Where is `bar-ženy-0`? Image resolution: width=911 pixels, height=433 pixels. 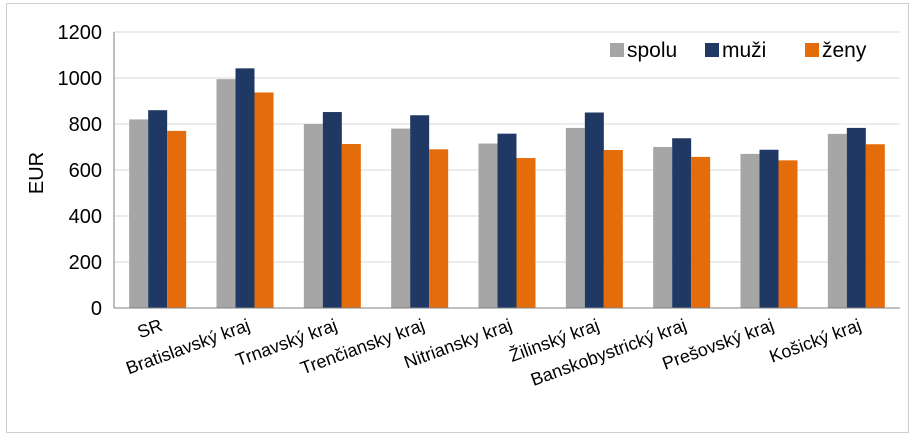 bar-ženy-0 is located at coordinates (177, 219).